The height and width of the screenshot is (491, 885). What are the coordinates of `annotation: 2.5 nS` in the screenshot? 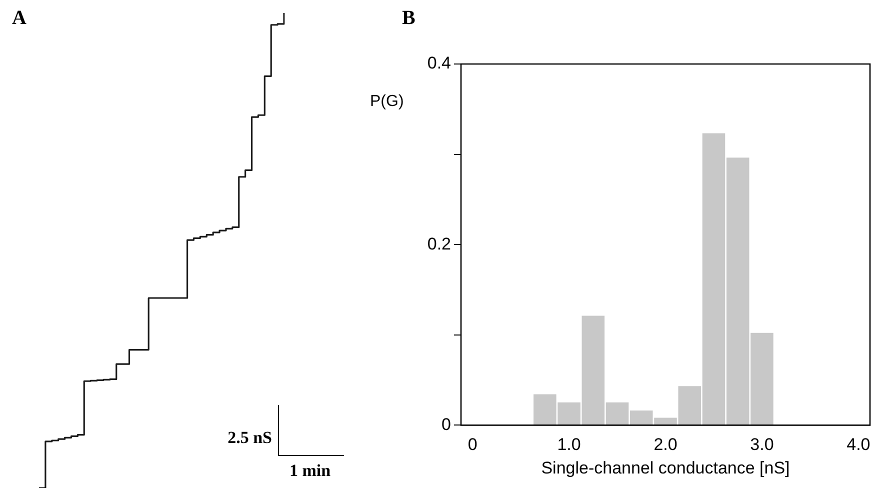 It's located at (250, 437).